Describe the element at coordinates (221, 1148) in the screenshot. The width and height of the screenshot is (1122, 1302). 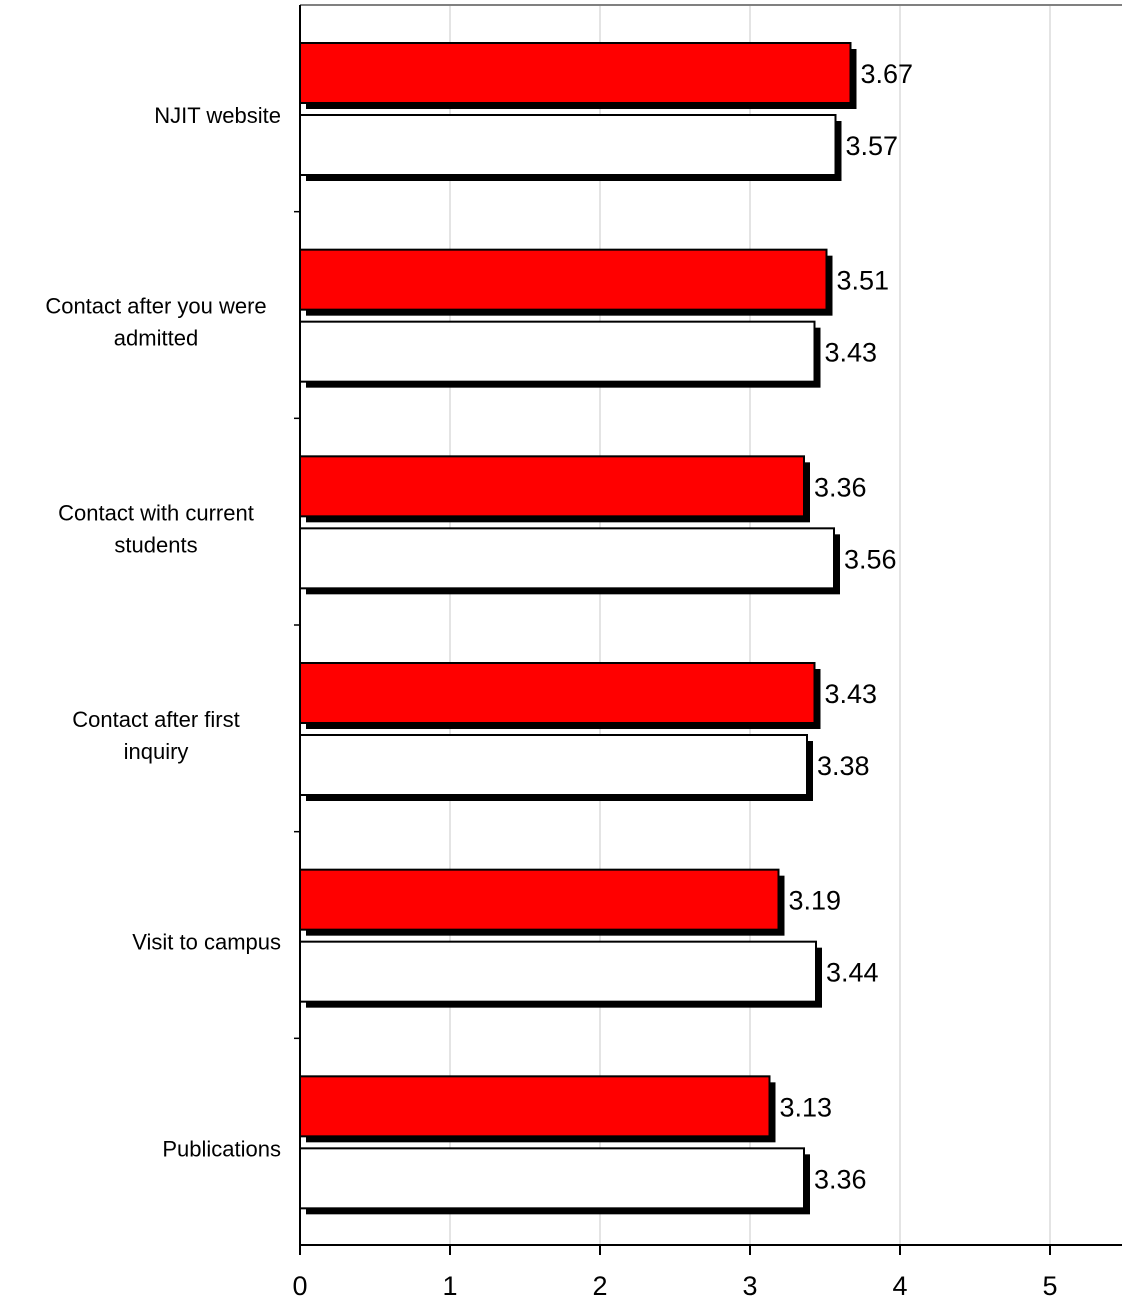
I see `category-label: Publications` at that location.